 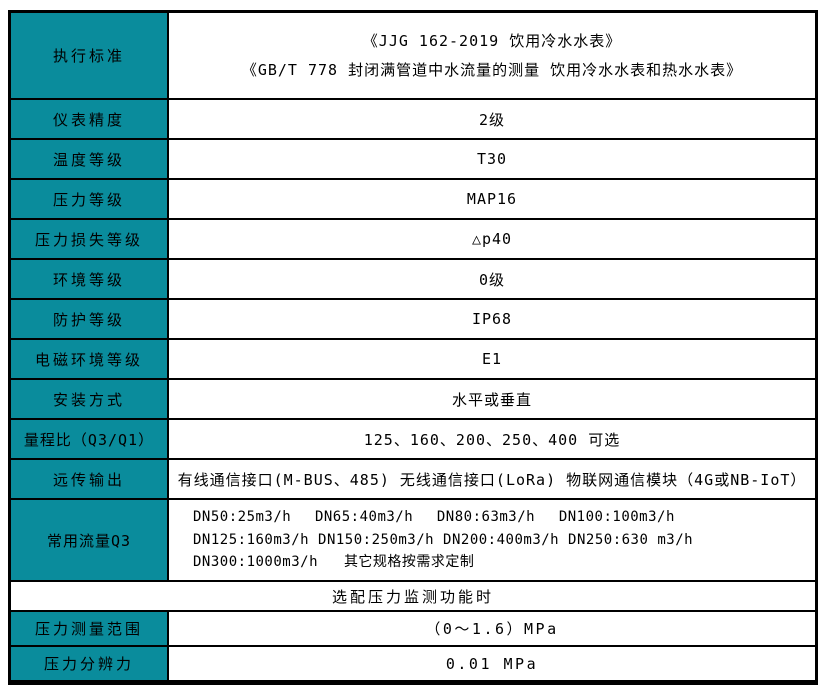 What do you see at coordinates (413, 318) in the screenshot?
I see `row-protection-class: 防护等级 IP68` at bounding box center [413, 318].